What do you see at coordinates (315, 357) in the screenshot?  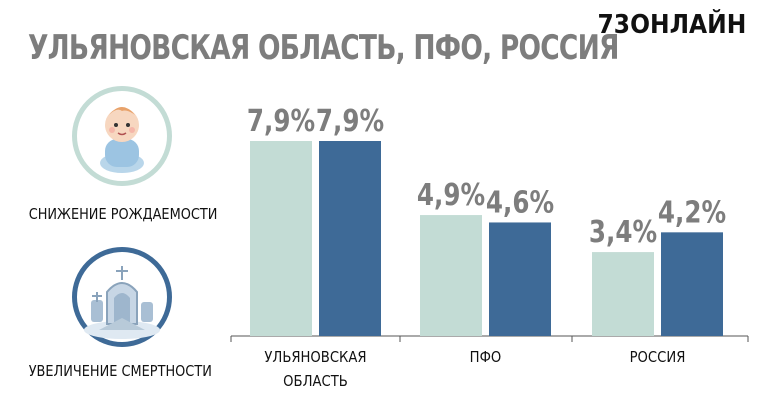 I see `category-label: УЛЬЯНОВСКАЯ` at bounding box center [315, 357].